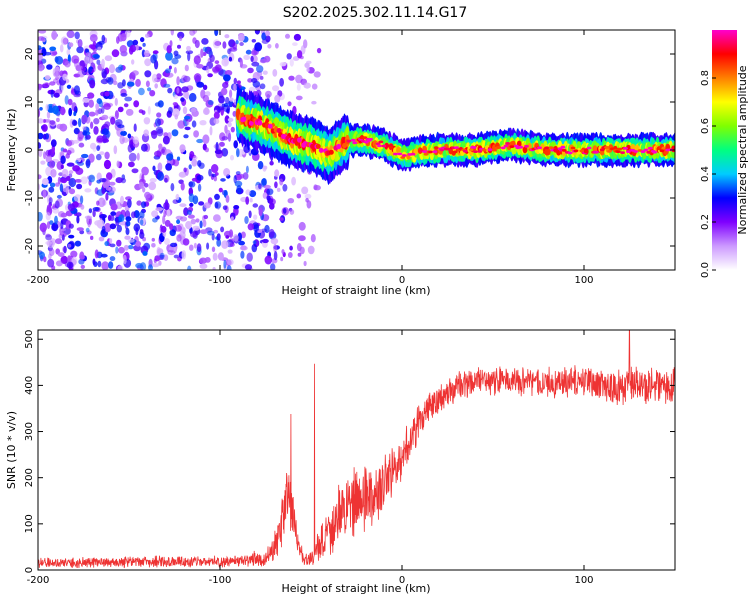 Image resolution: width=750 pixels, height=600 pixels. Describe the element at coordinates (583, 580) in the screenshot. I see `snr-xtick-label: 100` at that location.